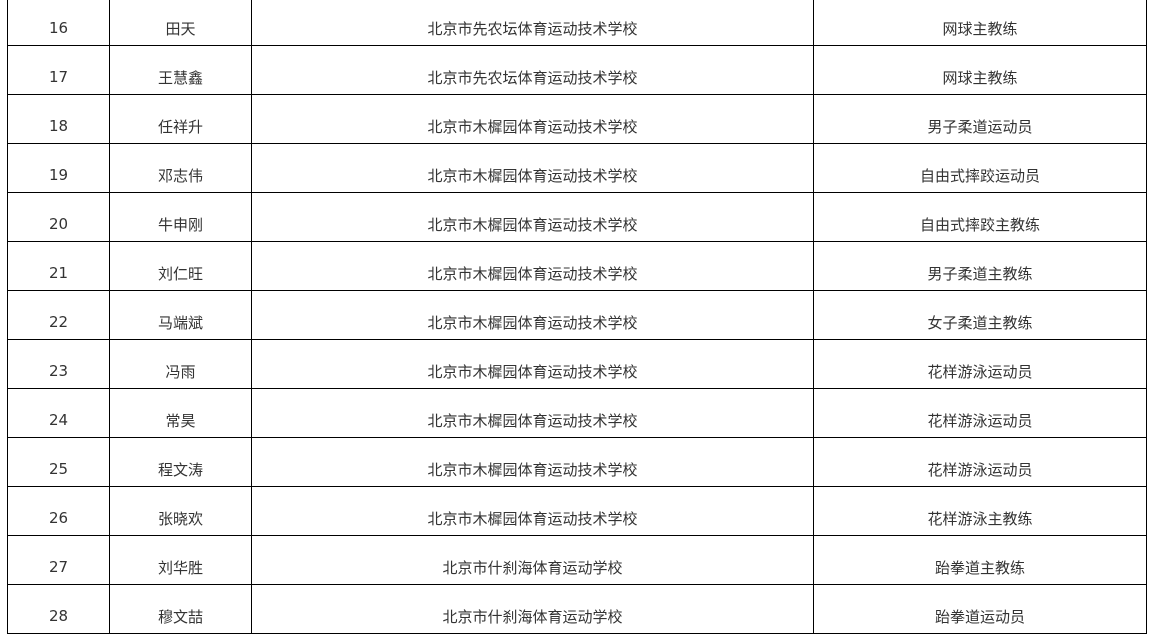 The image size is (1154, 638). What do you see at coordinates (180, 168) in the screenshot?
I see `person-name-cell: 邓志伟` at bounding box center [180, 168].